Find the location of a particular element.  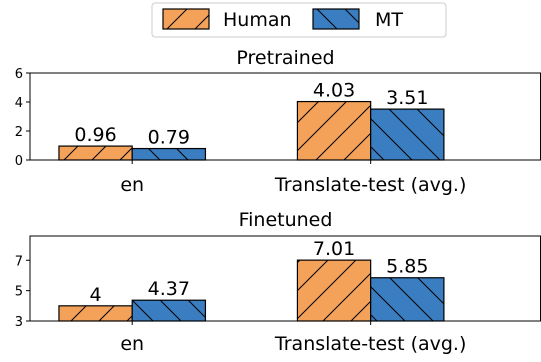

bar-label-human-1: 4.03 is located at coordinates (334, 91).